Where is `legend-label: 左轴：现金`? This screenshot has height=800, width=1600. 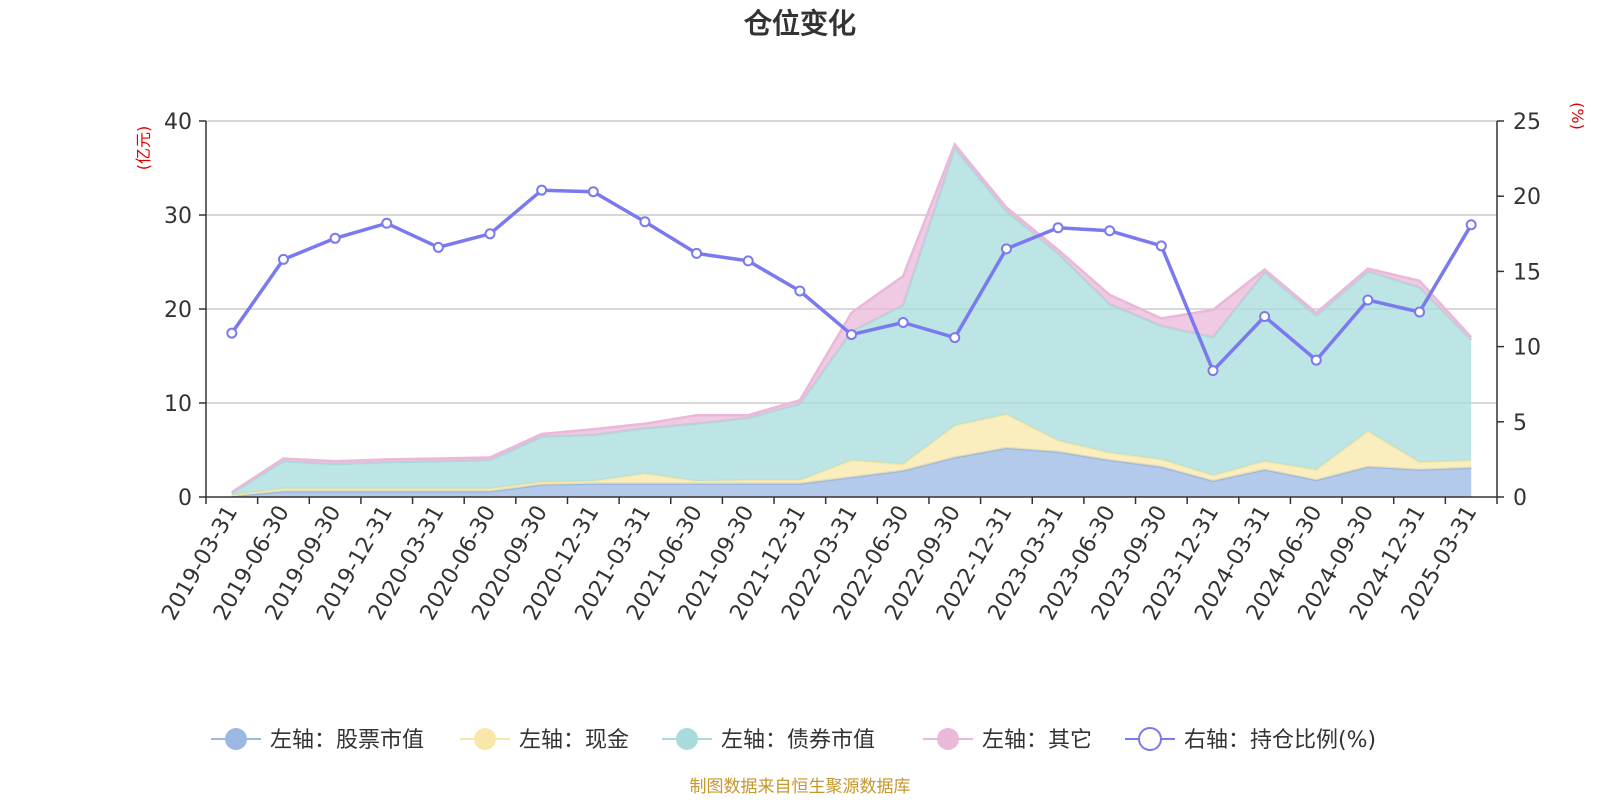 legend-label: 左轴：现金 is located at coordinates (574, 740).